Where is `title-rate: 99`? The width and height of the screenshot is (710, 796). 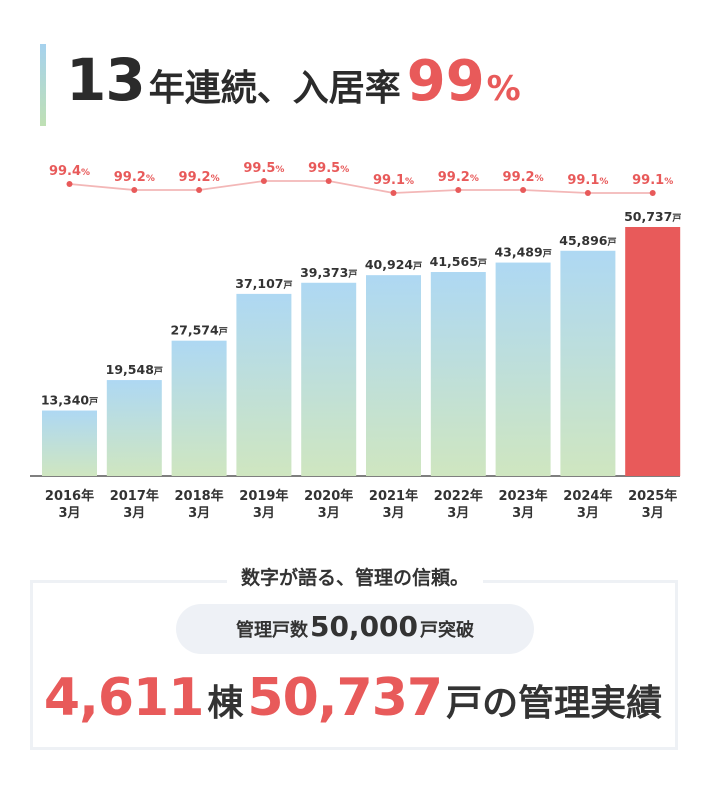 title-rate: 99 is located at coordinates (445, 81).